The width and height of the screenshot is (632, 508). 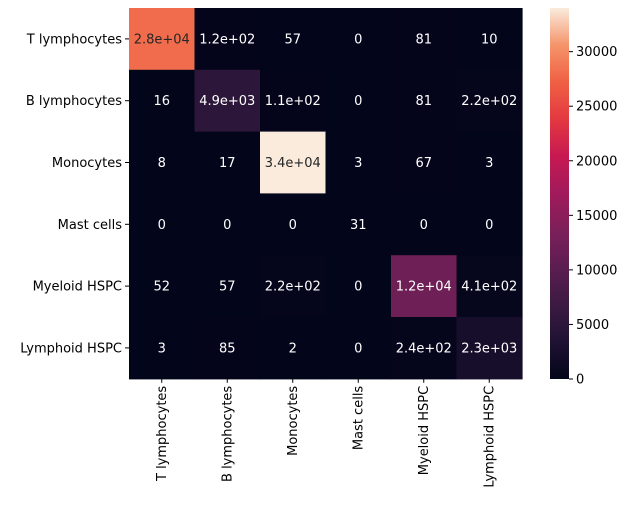 I want to click on cell-annotation: 2.4e+02, so click(x=424, y=348).